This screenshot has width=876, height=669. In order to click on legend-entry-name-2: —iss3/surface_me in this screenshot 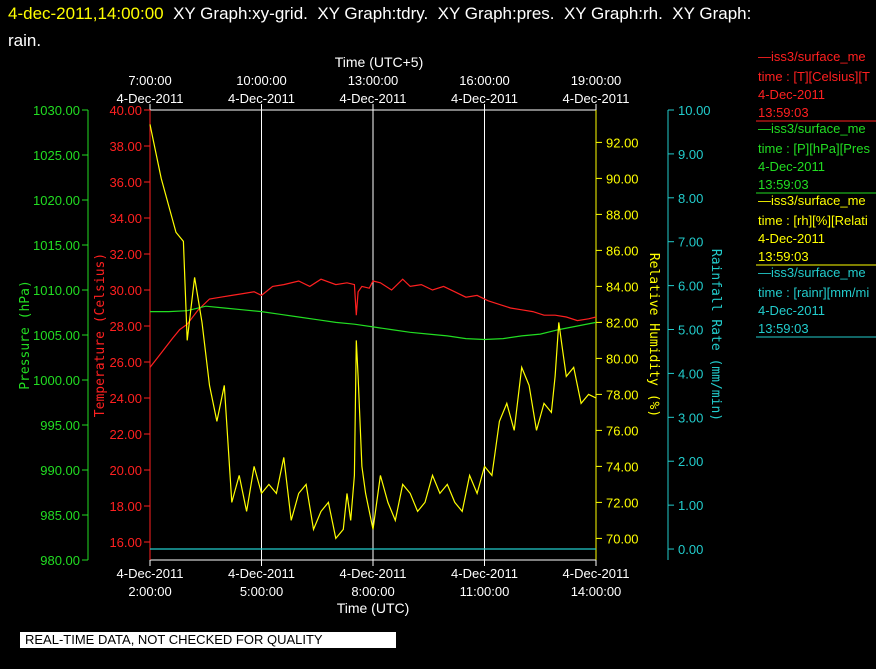, I will do `click(812, 128)`.